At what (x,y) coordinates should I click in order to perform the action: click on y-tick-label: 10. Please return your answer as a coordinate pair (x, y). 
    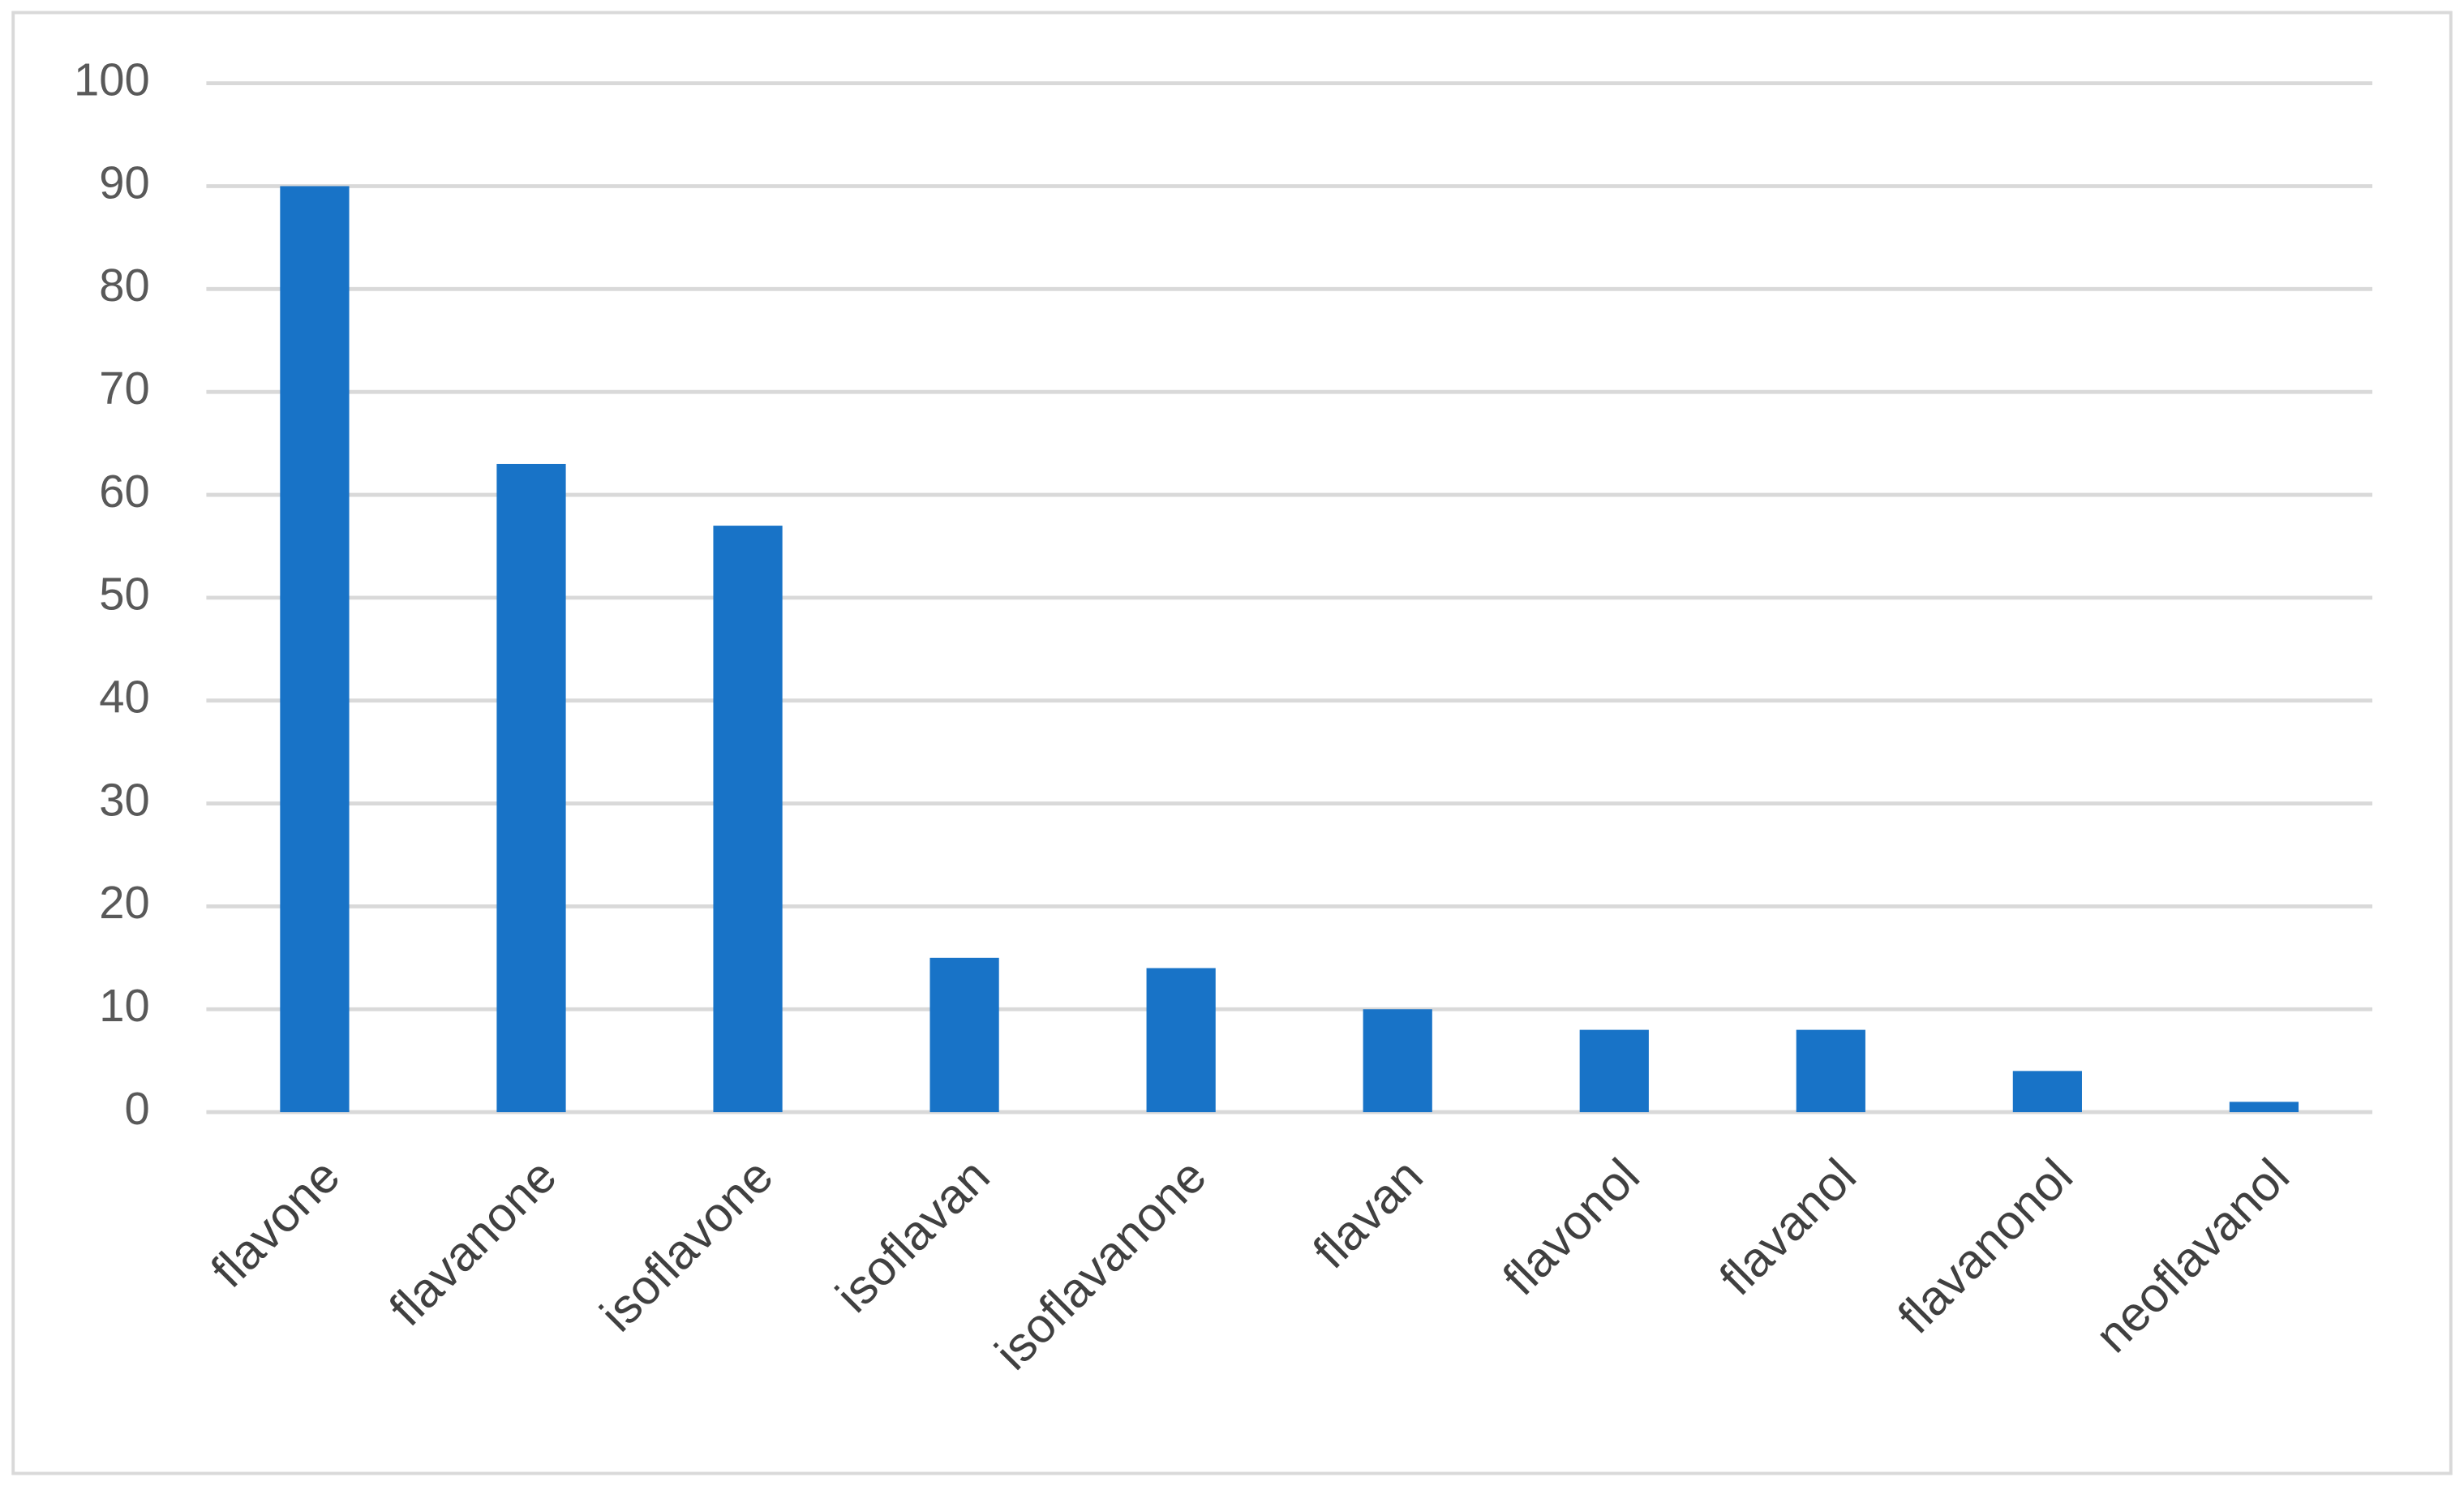
    Looking at the image, I should click on (124, 1006).